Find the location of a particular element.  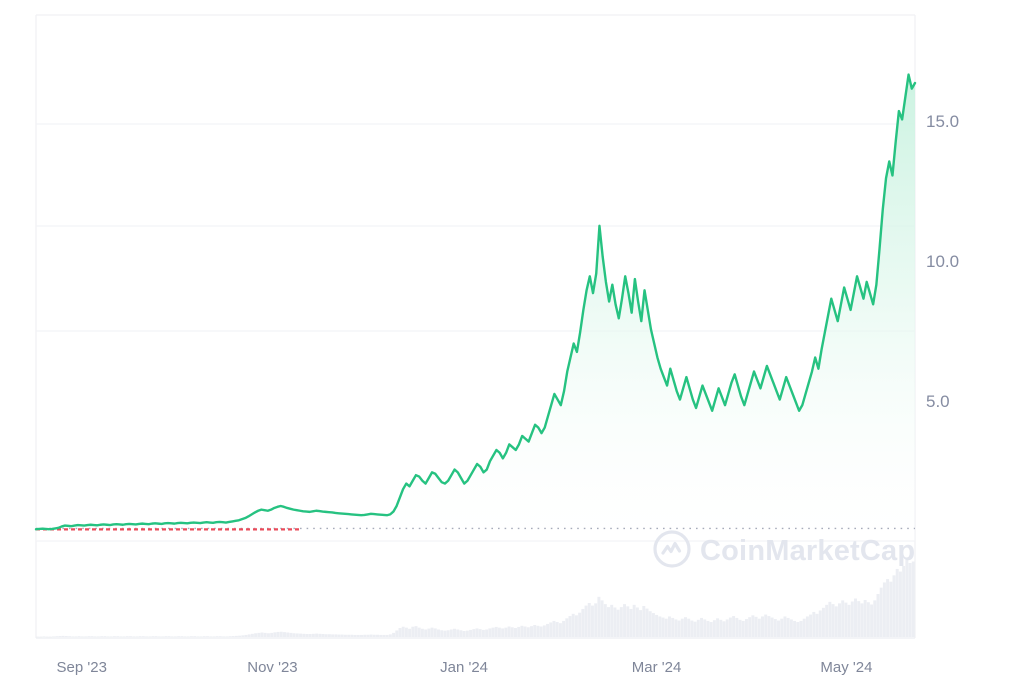

x-axis-tick-label: Sep '23 is located at coordinates (82, 667).